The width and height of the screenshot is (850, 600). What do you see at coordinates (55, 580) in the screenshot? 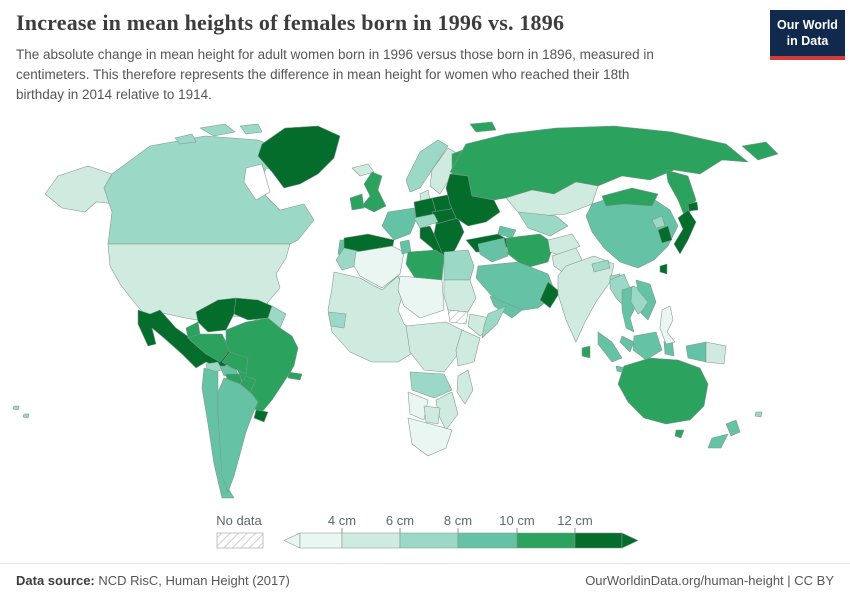
I see `data-source-label: Data source:` at bounding box center [55, 580].